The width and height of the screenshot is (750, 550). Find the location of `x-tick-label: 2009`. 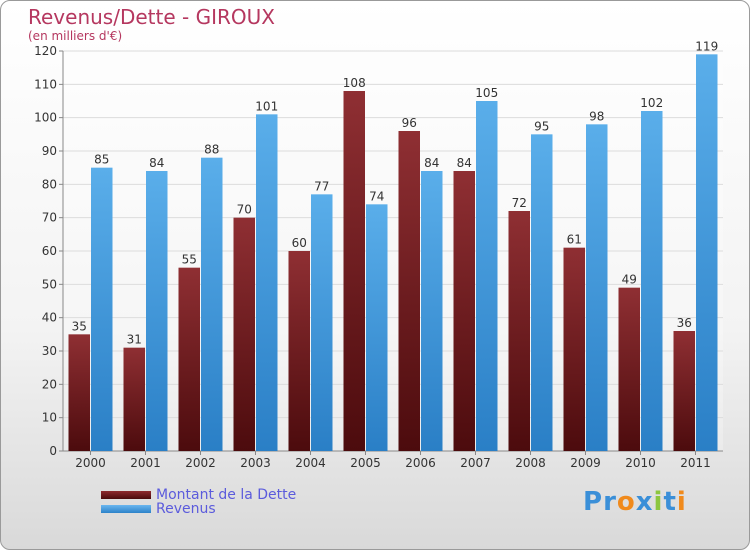

x-tick-label: 2009 is located at coordinates (585, 463).